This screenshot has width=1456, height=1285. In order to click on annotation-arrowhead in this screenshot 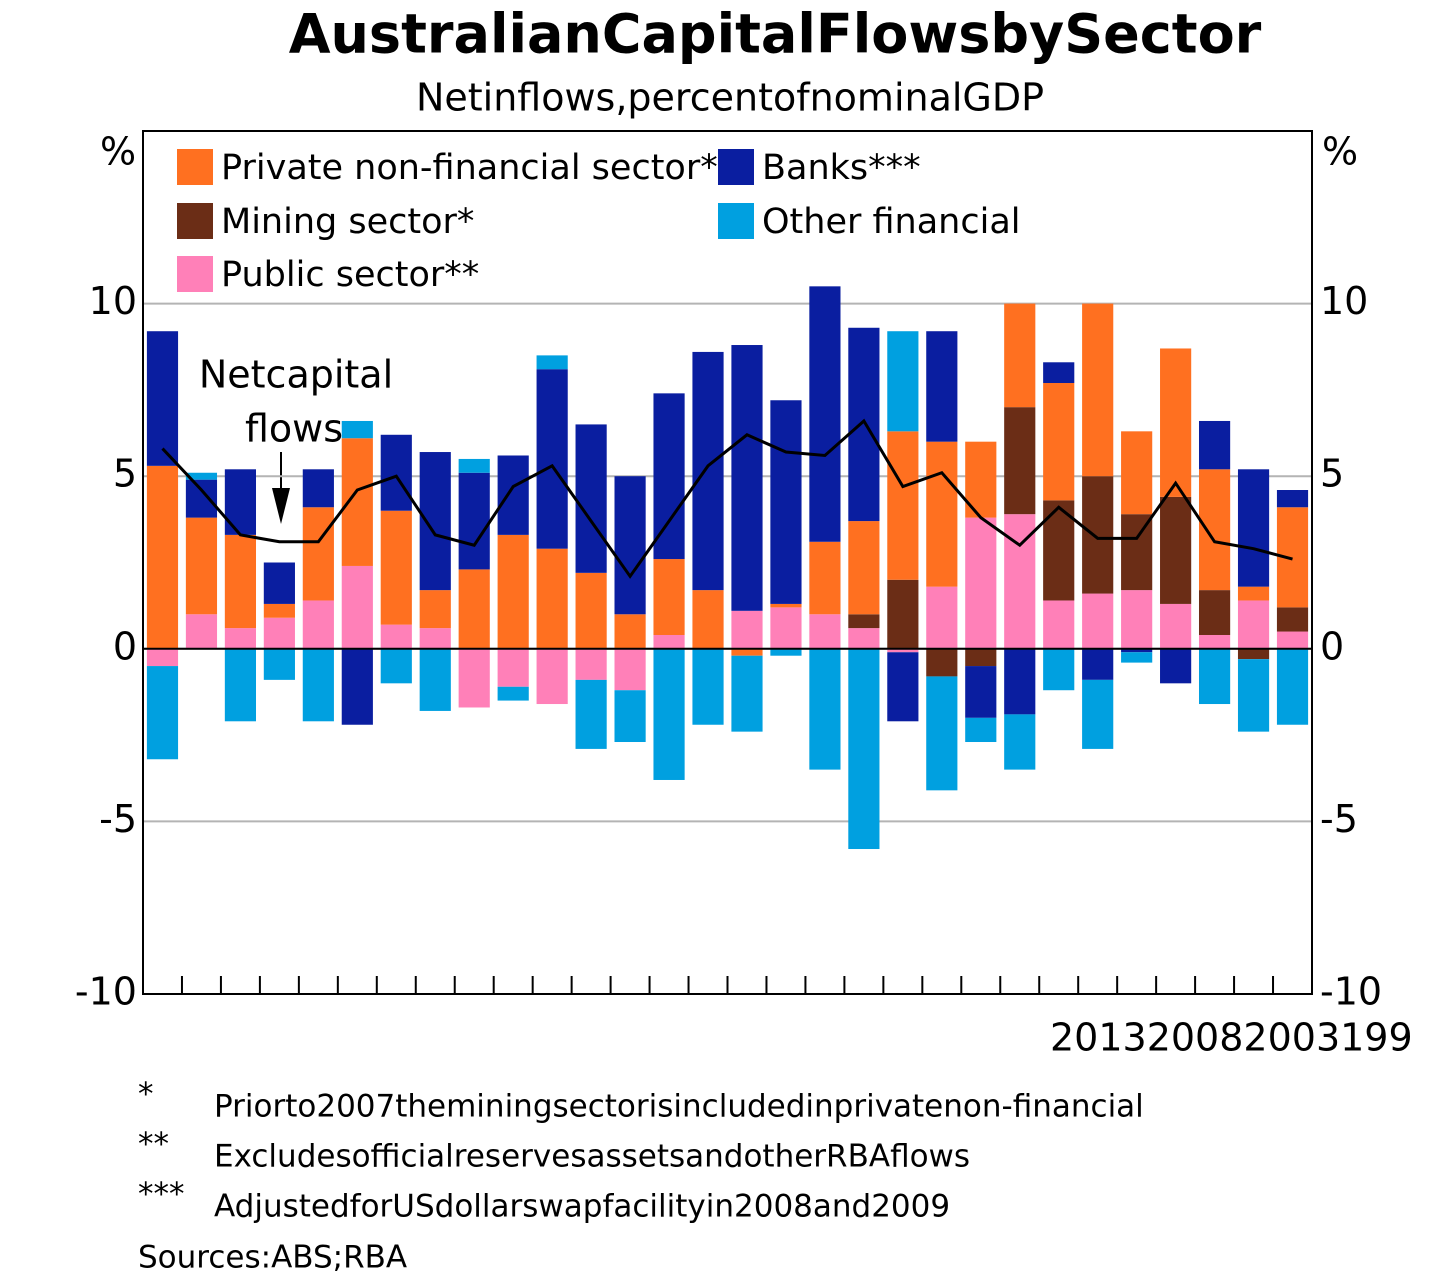, I will do `click(281, 506)`.